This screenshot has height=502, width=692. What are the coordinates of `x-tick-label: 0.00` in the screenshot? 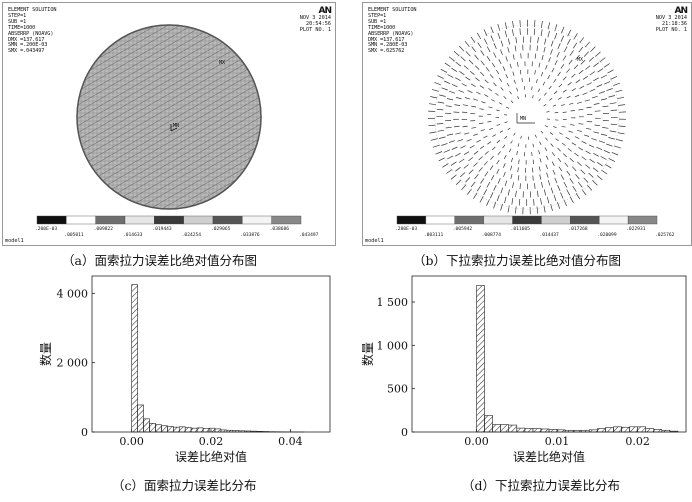 It's located at (476, 441).